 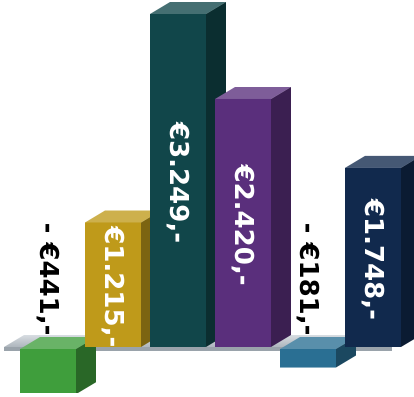 What do you see at coordinates (308, 279) in the screenshot?
I see `data-label-5: - €181,-` at bounding box center [308, 279].